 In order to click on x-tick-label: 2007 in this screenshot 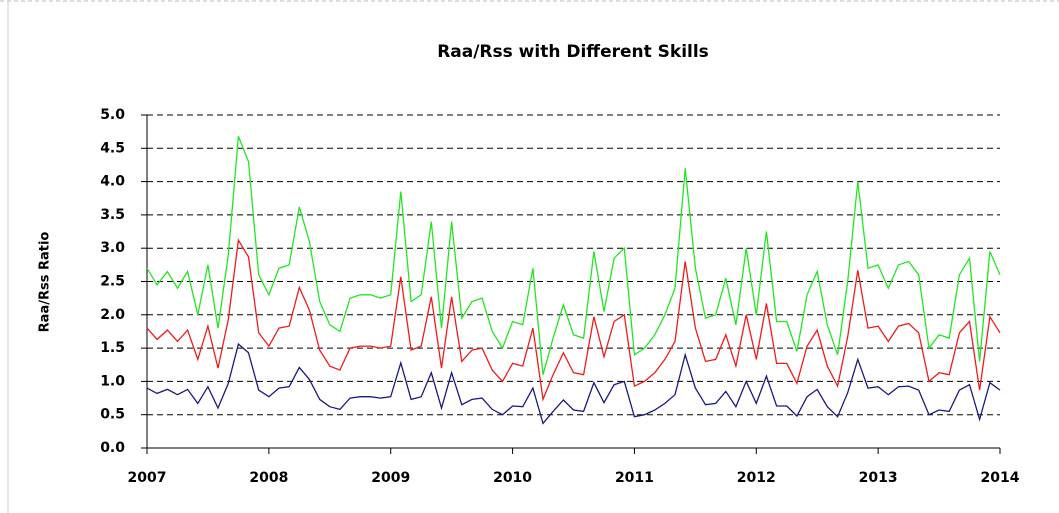, I will do `click(147, 478)`.